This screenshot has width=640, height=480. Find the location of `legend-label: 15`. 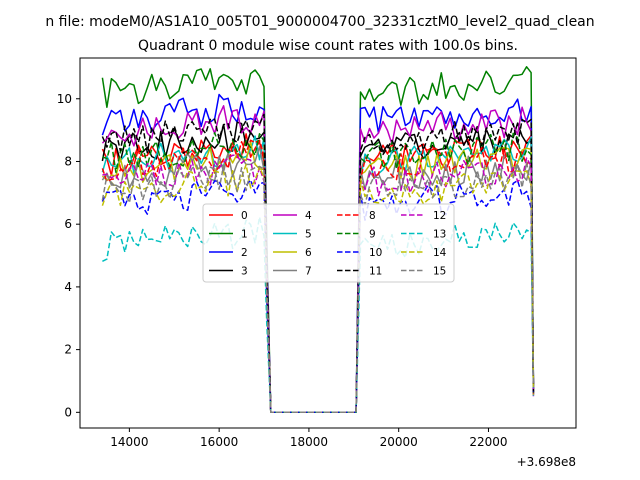

legend-label: 15 is located at coordinates (439, 272).